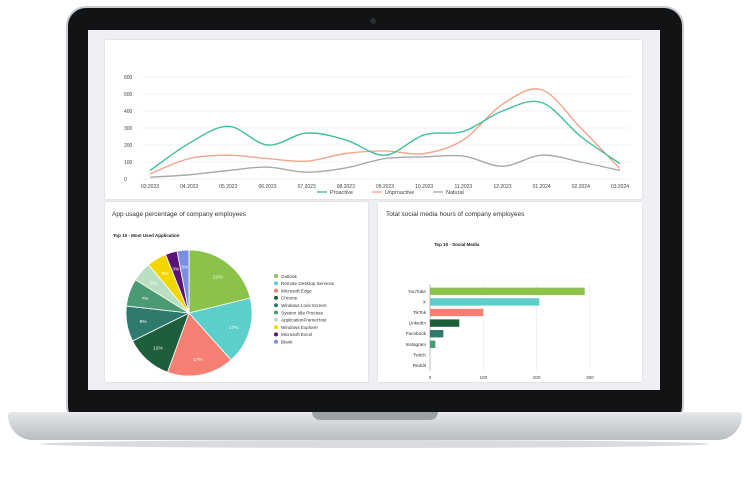  I want to click on series-line-unproactive, so click(385, 131).